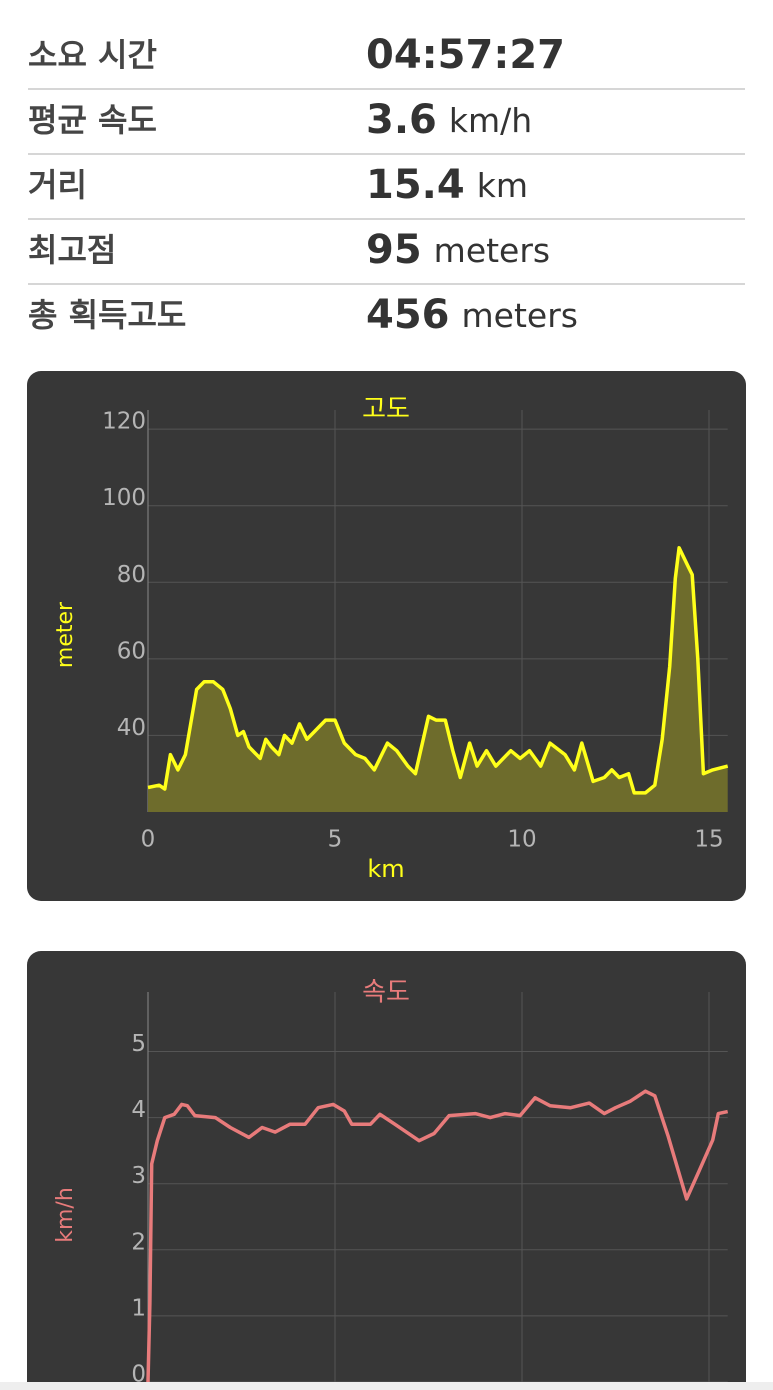 This screenshot has height=1390, width=773. Describe the element at coordinates (394, 250) in the screenshot. I see `stat-number: 95` at that location.